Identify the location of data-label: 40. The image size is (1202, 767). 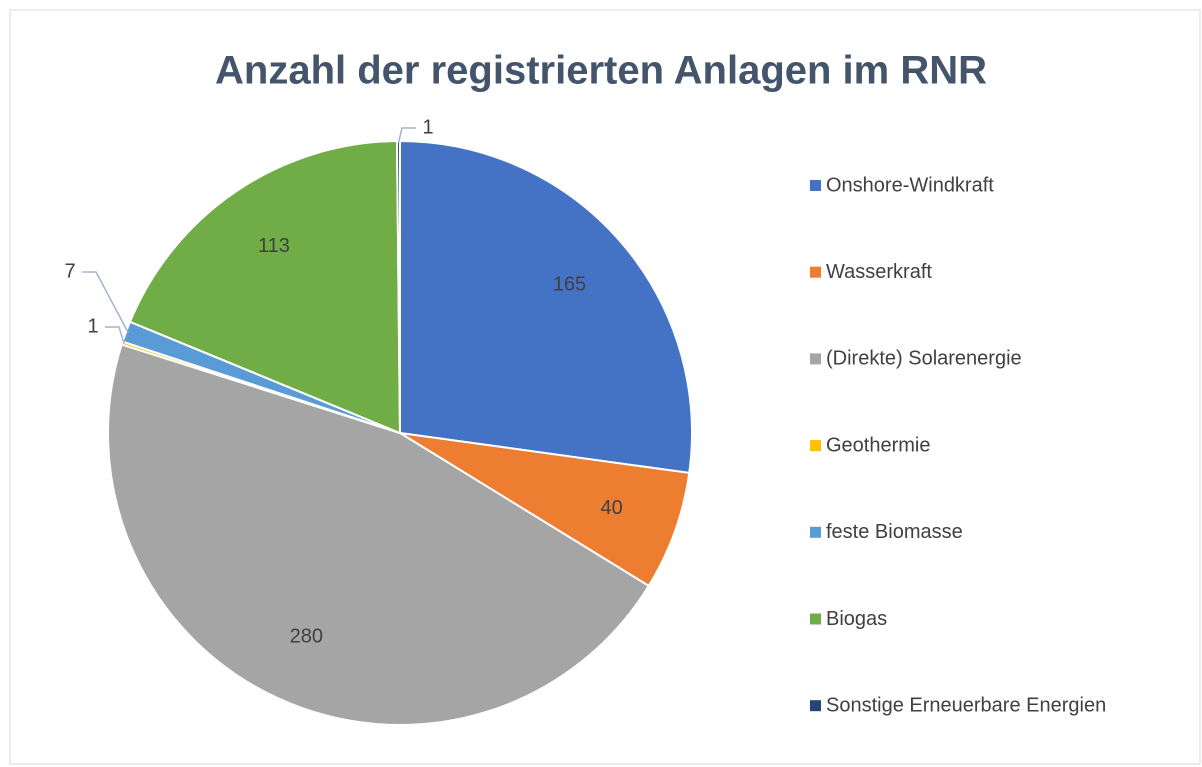
(612, 508).